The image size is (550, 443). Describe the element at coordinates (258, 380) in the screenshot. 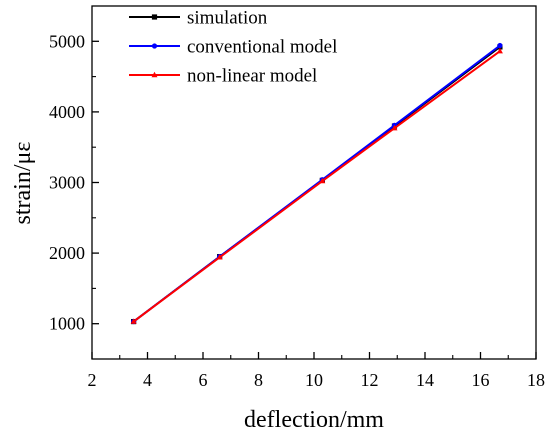

I see `x-tick-label: 8` at that location.